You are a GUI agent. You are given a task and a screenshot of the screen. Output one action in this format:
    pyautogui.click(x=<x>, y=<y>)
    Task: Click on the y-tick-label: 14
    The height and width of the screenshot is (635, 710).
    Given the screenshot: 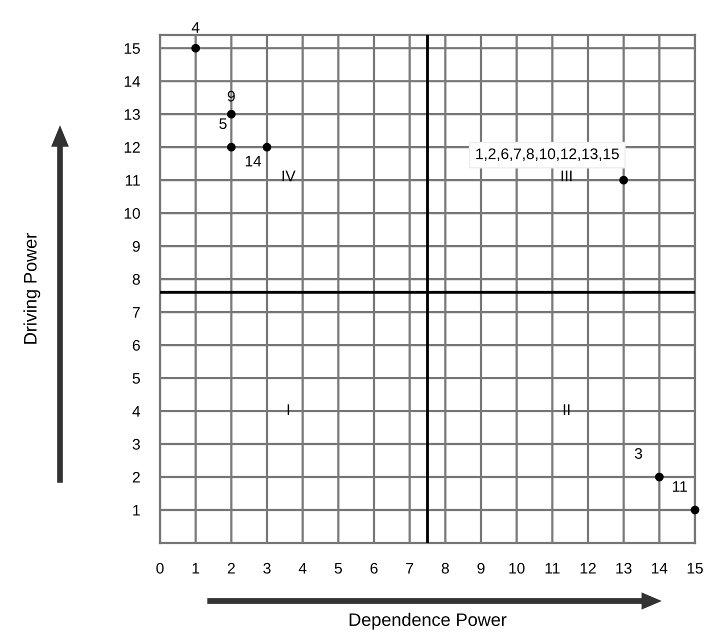 What is the action you would take?
    pyautogui.click(x=132, y=81)
    